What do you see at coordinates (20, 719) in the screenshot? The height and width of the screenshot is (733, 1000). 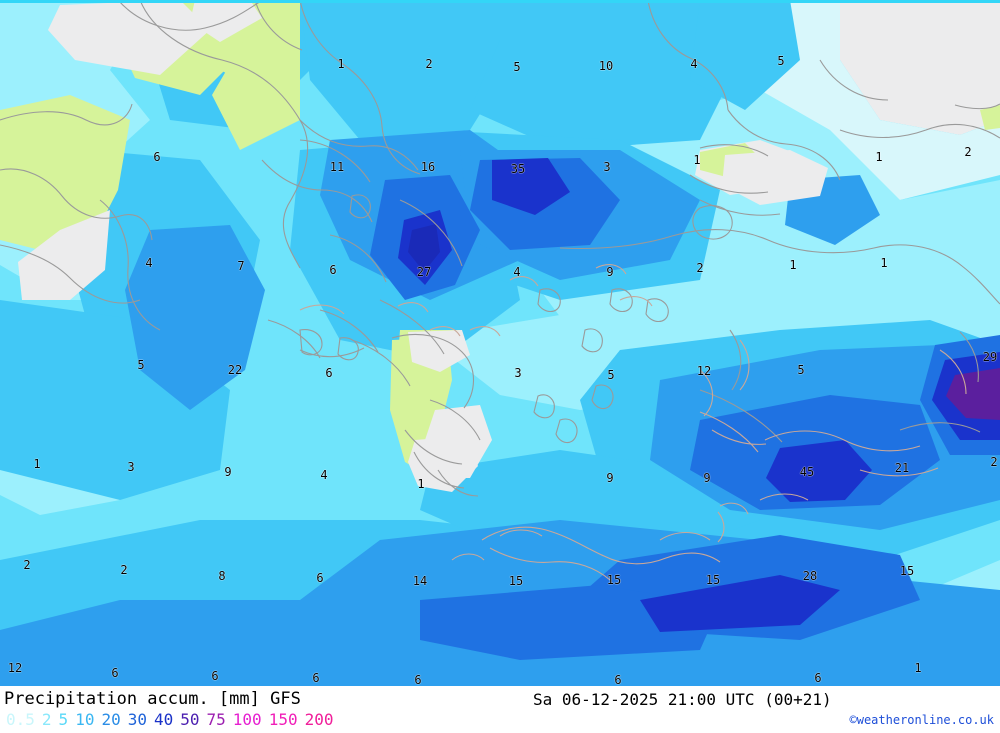 I see `legend-stop-0.5: 0.5` at bounding box center [20, 719].